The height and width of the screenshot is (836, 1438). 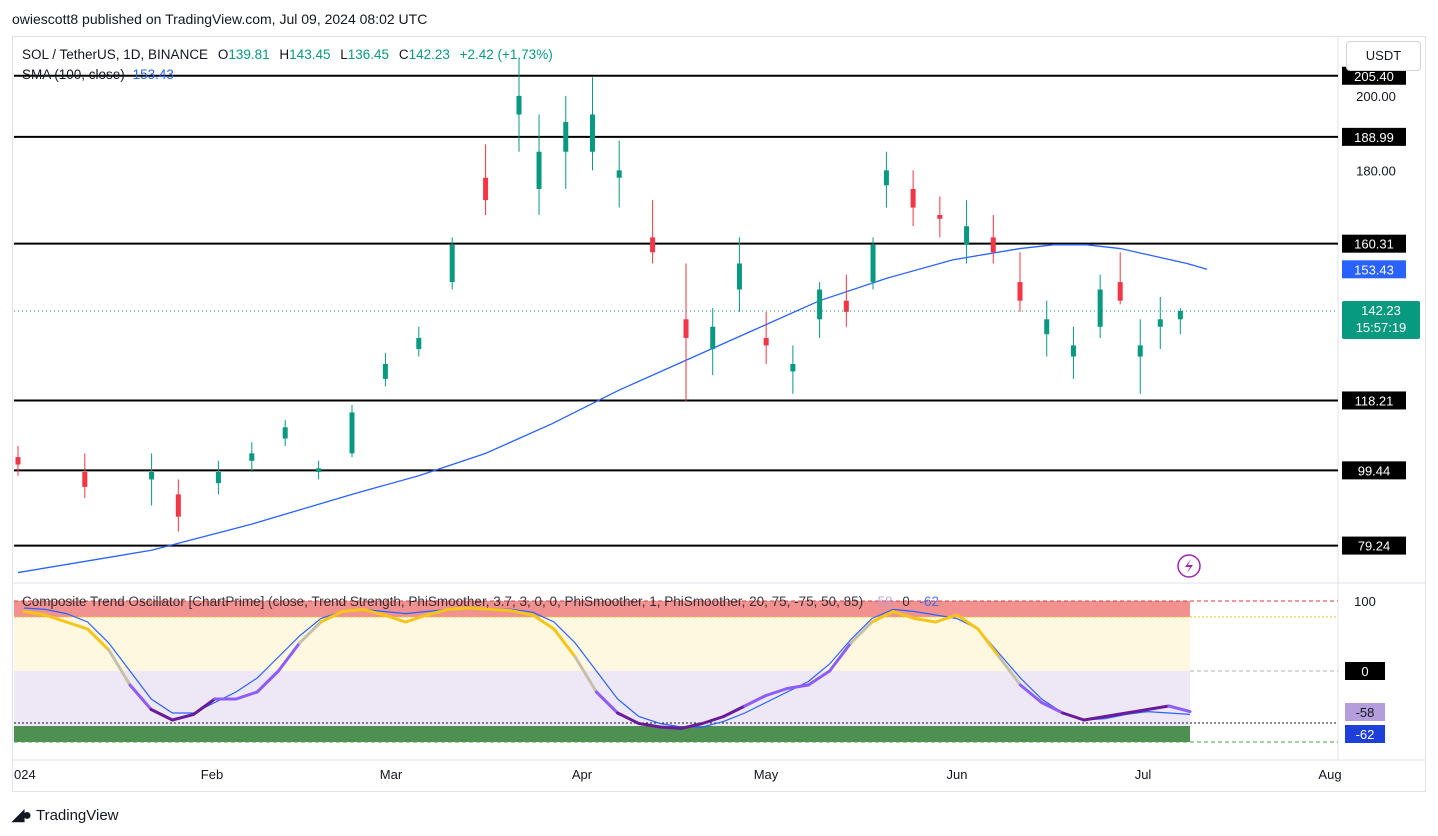 What do you see at coordinates (1374, 269) in the screenshot?
I see `sma-label-text: 153.43` at bounding box center [1374, 269].